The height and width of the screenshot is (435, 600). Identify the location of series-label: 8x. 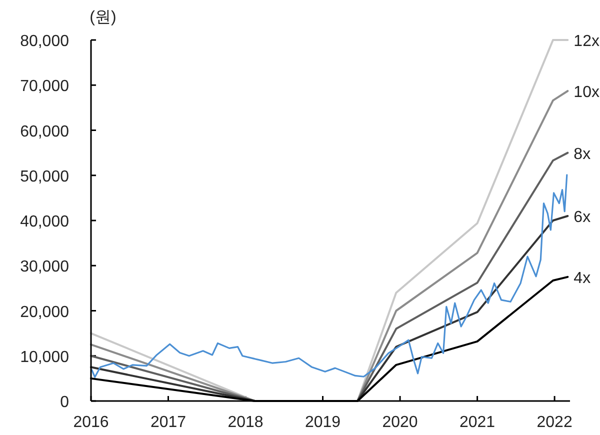
(582, 154).